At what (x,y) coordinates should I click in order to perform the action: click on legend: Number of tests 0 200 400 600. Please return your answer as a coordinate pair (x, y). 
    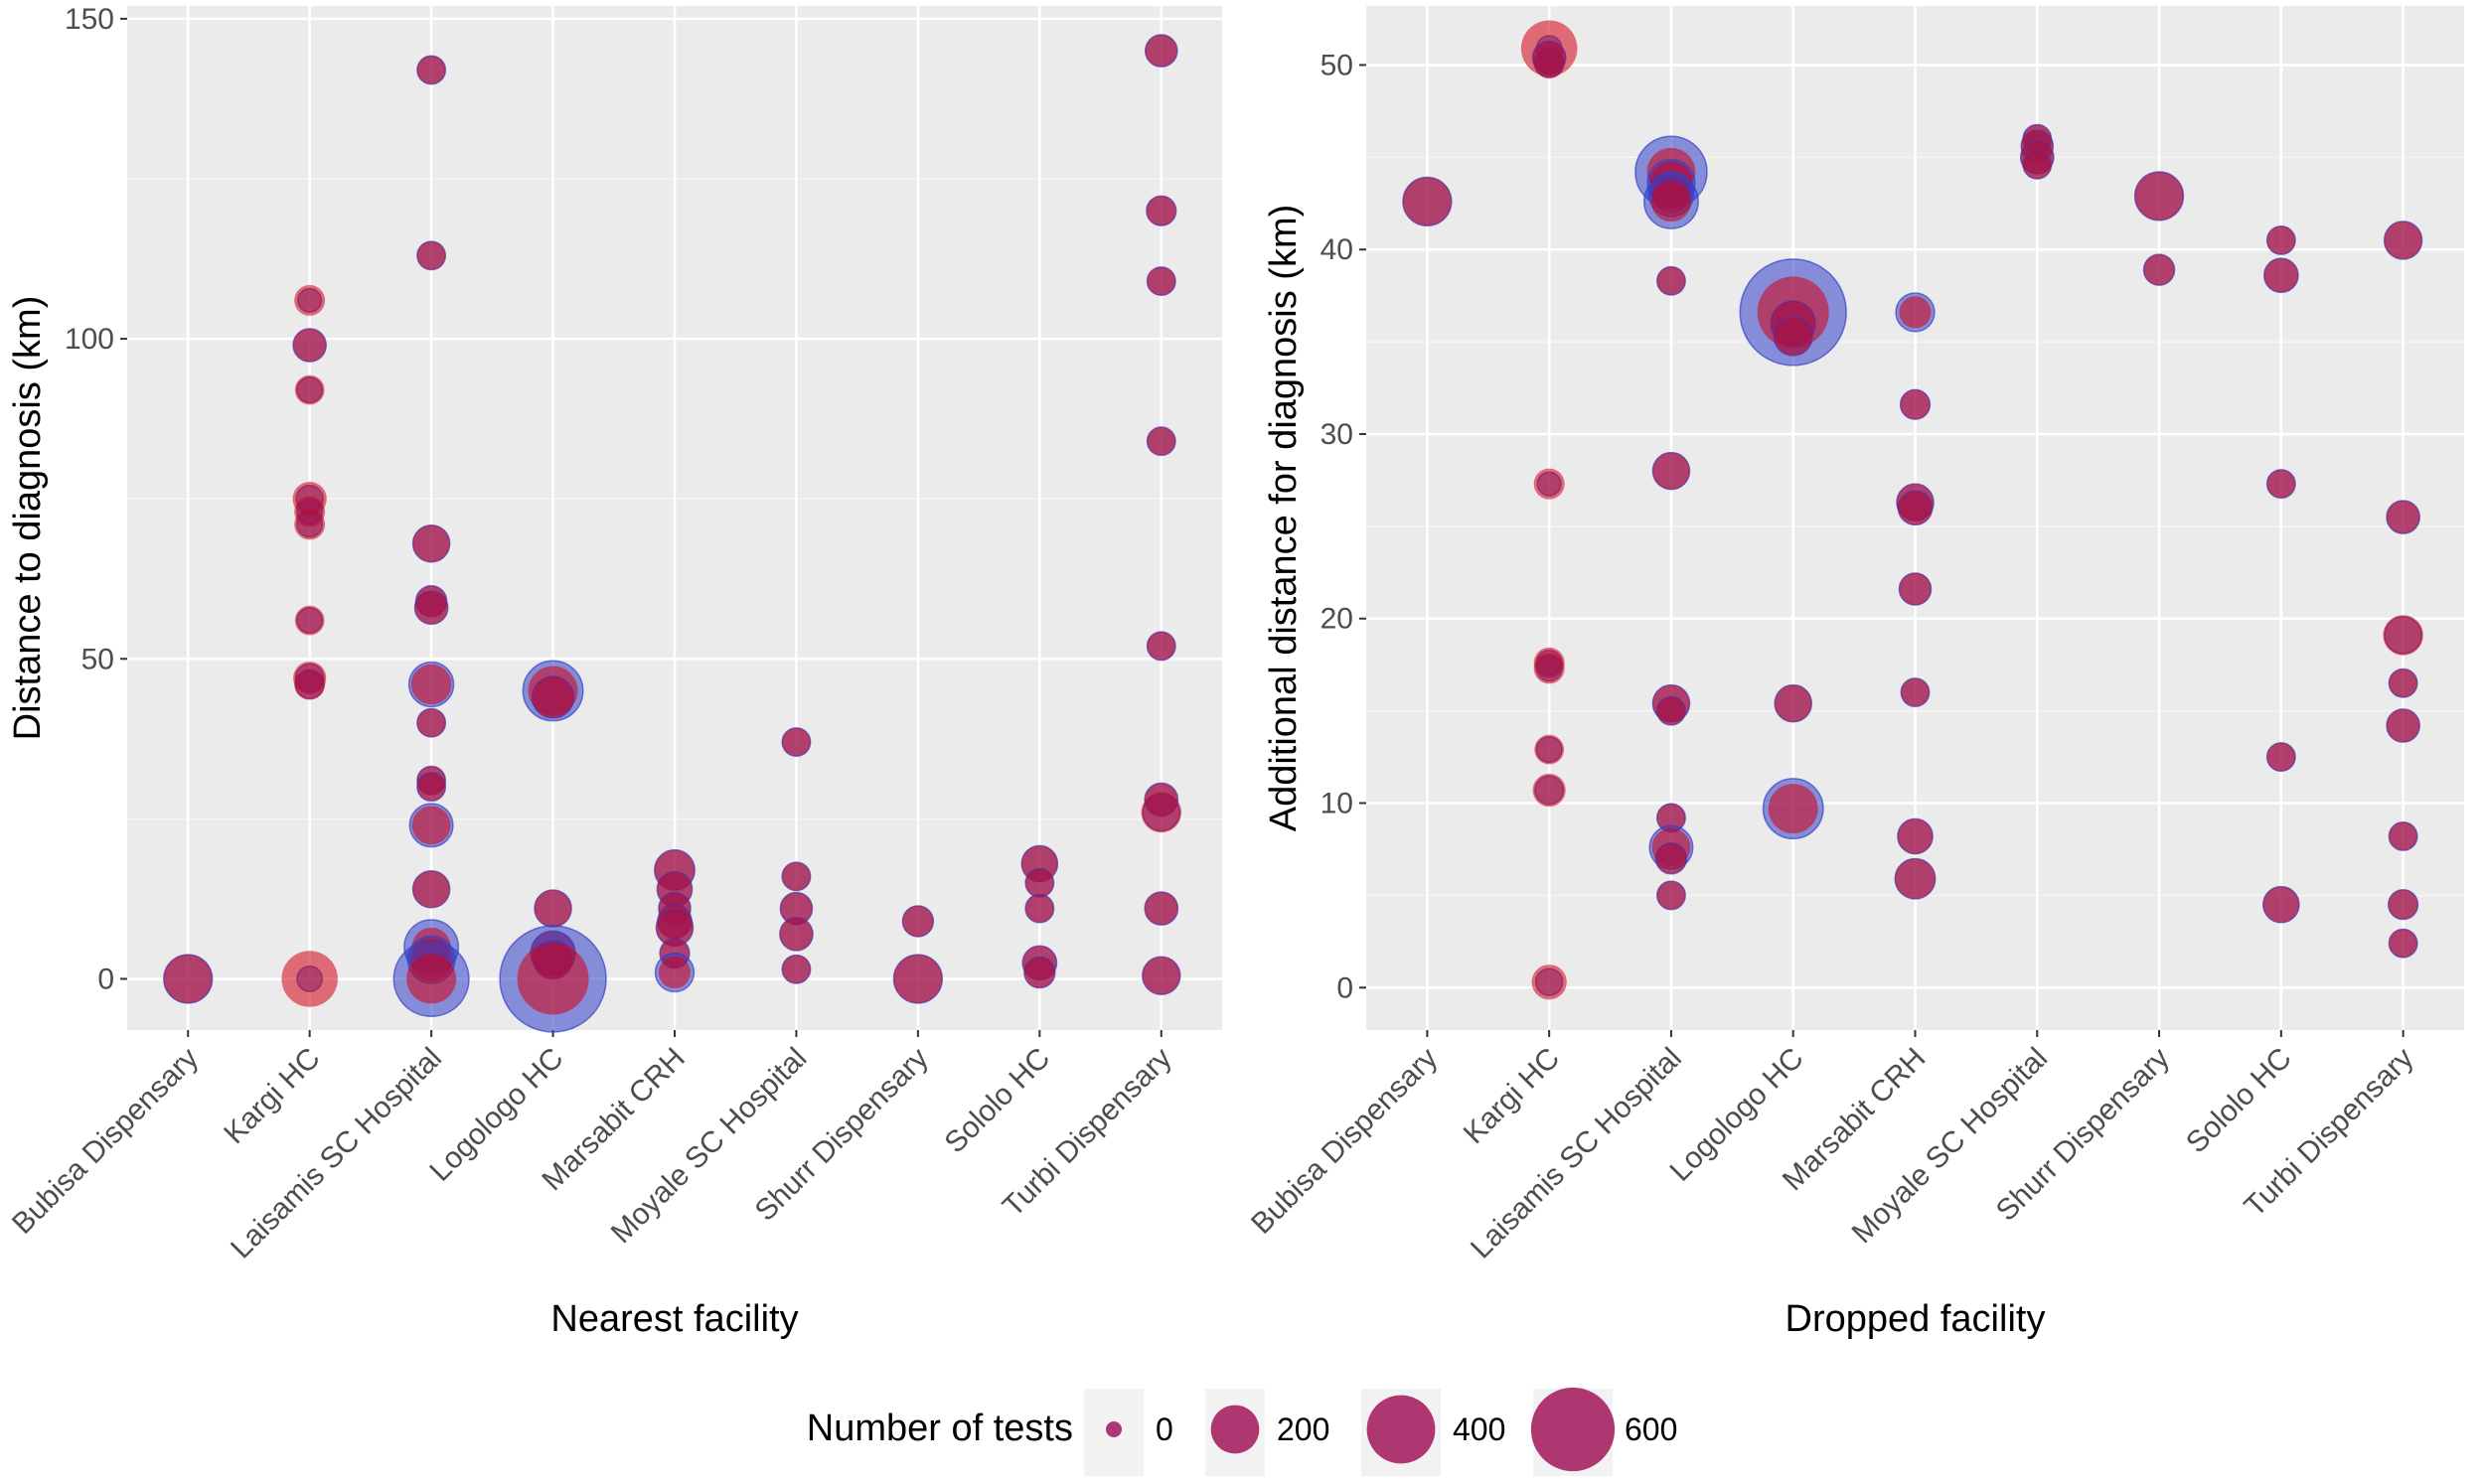
    Looking at the image, I should click on (1242, 1431).